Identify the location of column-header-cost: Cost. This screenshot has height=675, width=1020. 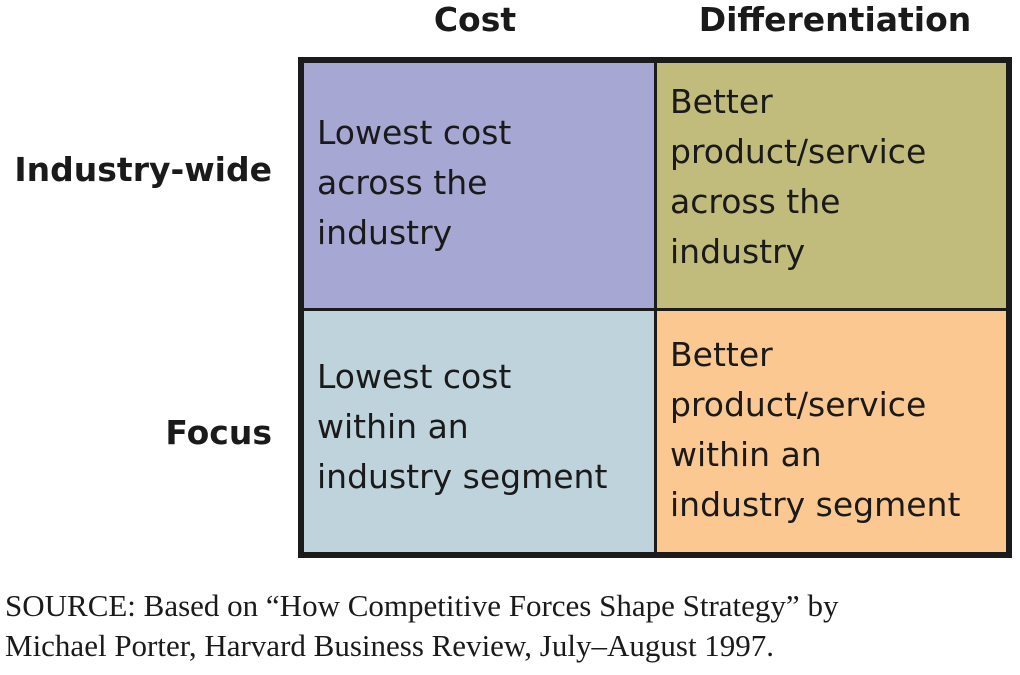
(475, 19).